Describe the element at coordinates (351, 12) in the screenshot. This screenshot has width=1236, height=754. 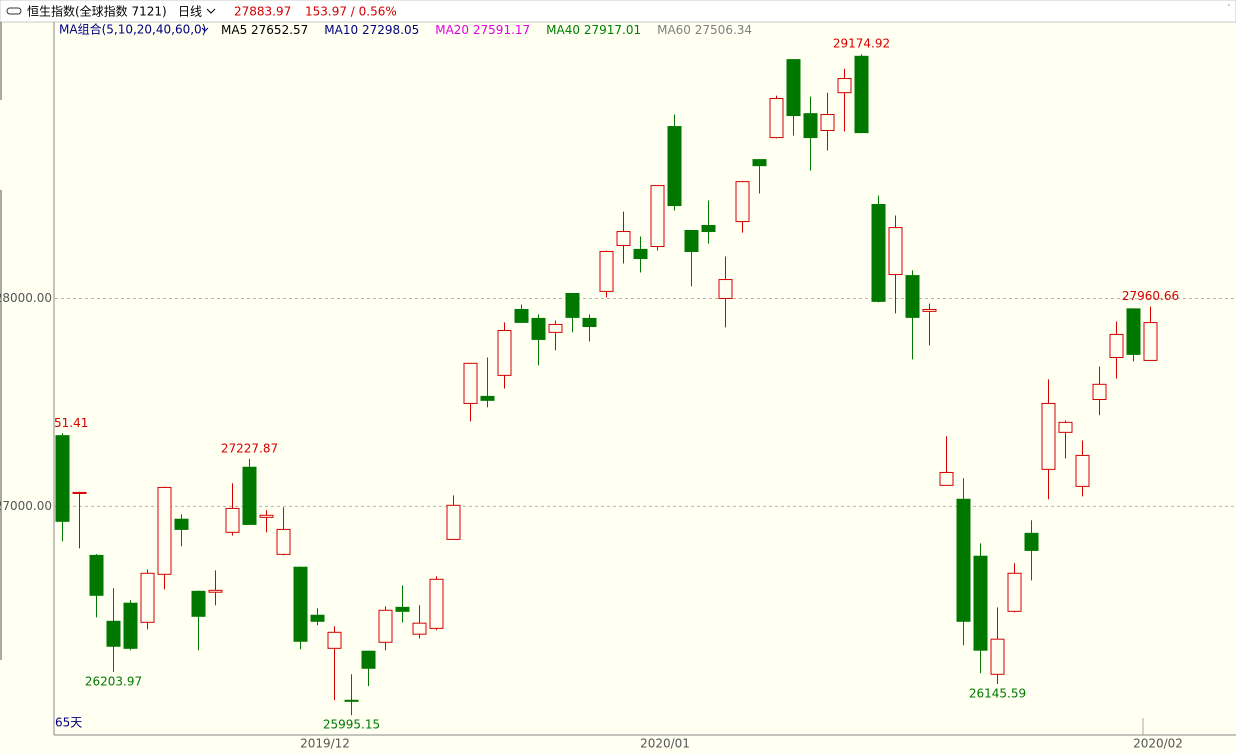
I see `price-change: 153.97 / 0.56%` at that location.